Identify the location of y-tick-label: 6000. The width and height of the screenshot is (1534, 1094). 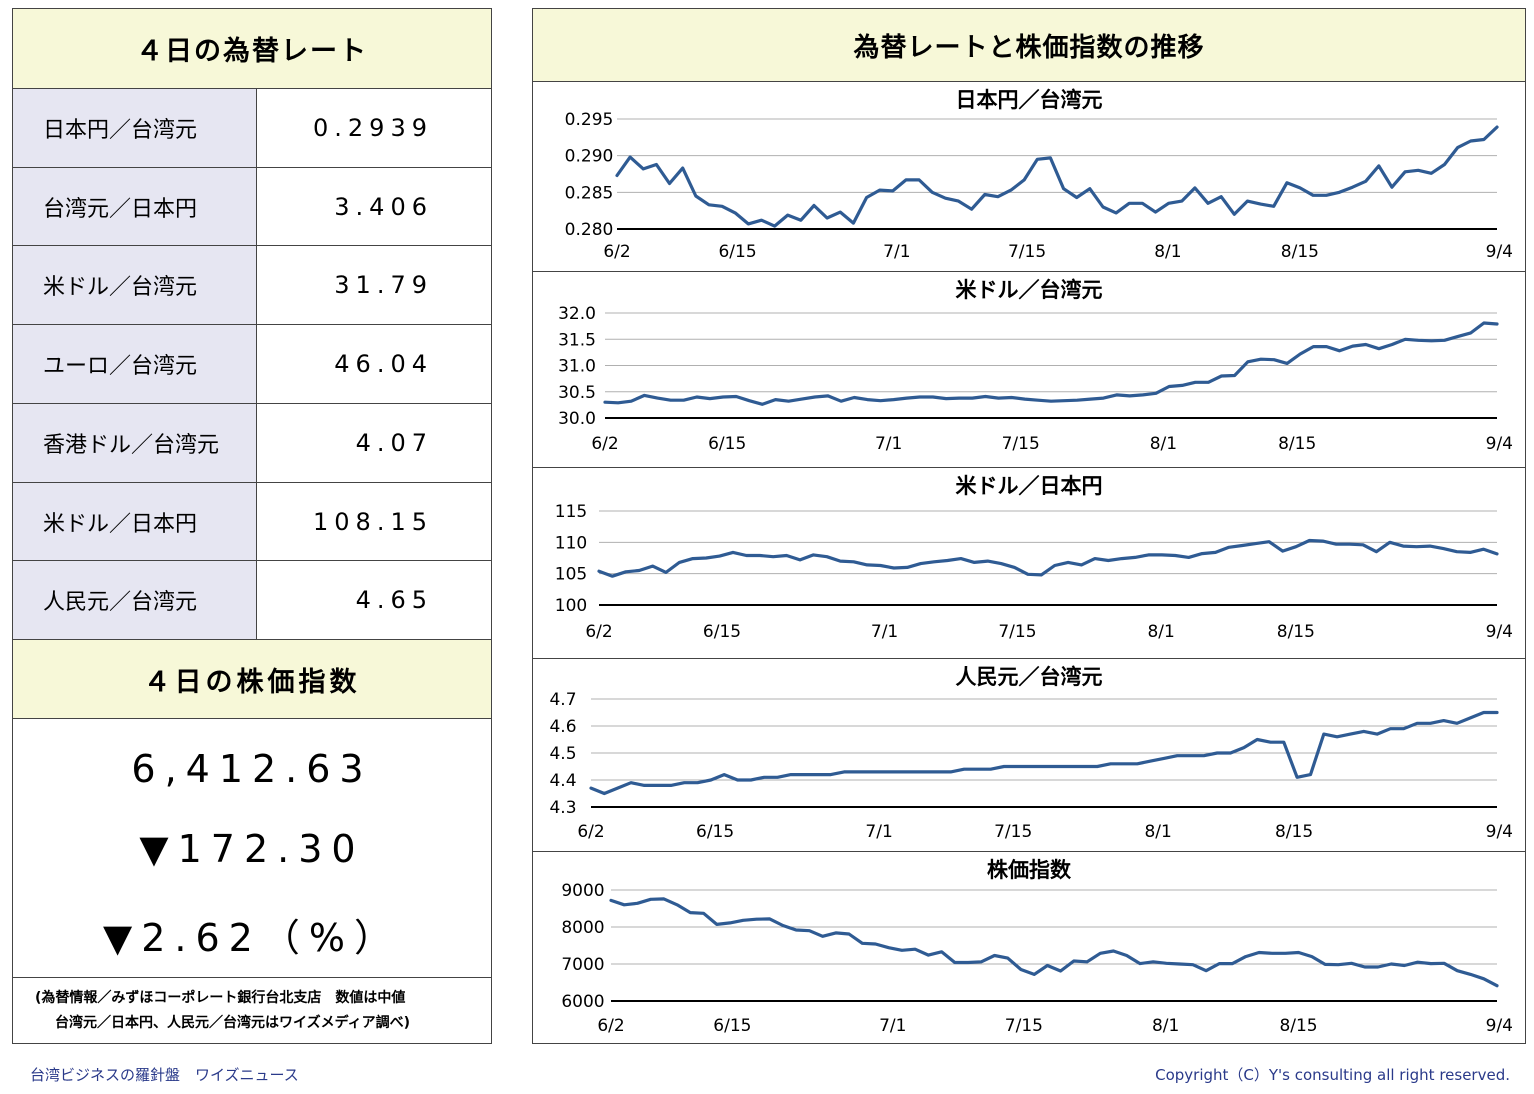
(582, 1002).